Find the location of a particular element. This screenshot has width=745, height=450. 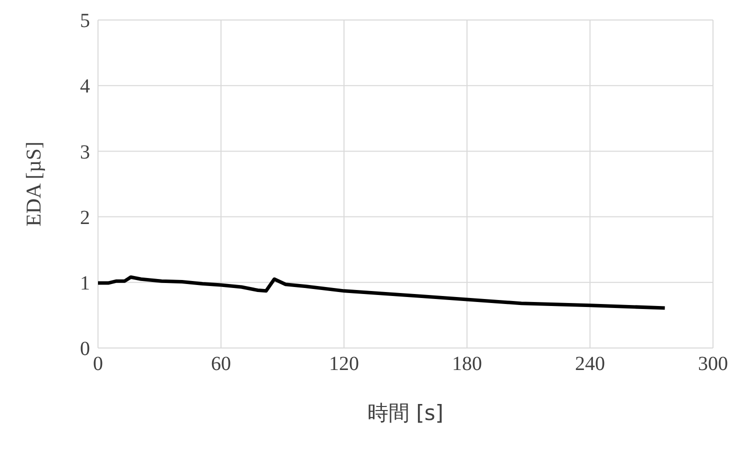

y-tick-label: 3 is located at coordinates (85, 152).